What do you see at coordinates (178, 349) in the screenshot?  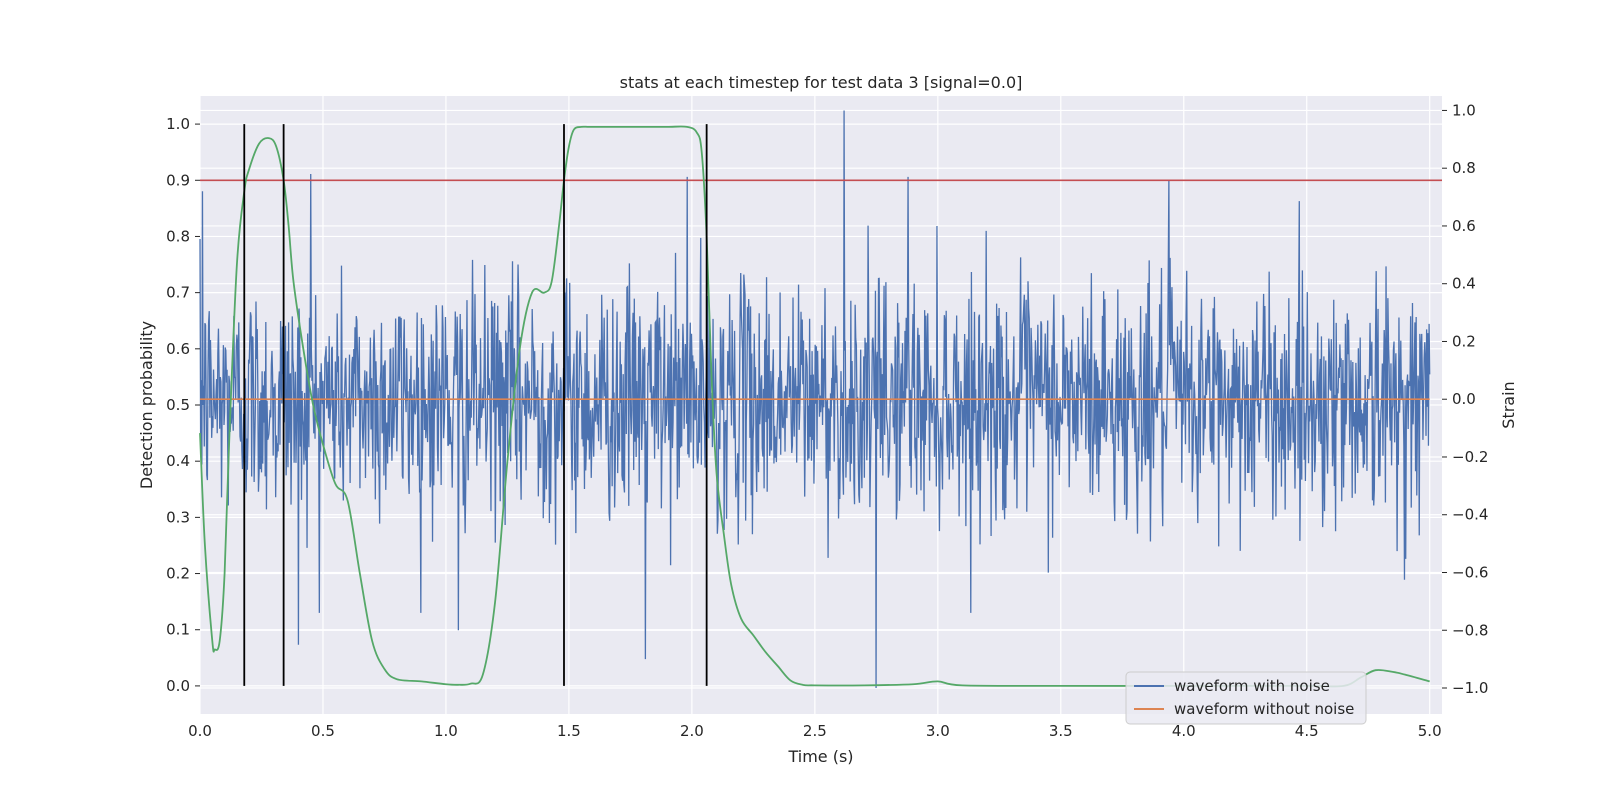 I see `y-left-tick-label: 0.6` at bounding box center [178, 349].